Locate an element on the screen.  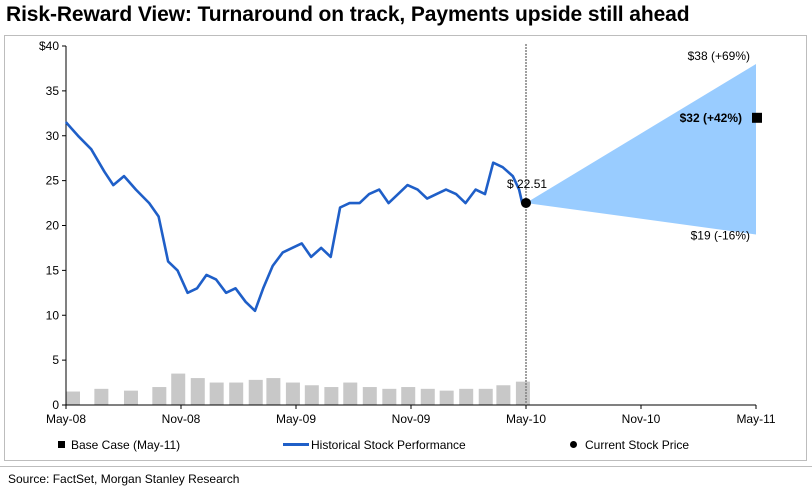
legend-historical: Historical Stock Performance is located at coordinates (374, 445).